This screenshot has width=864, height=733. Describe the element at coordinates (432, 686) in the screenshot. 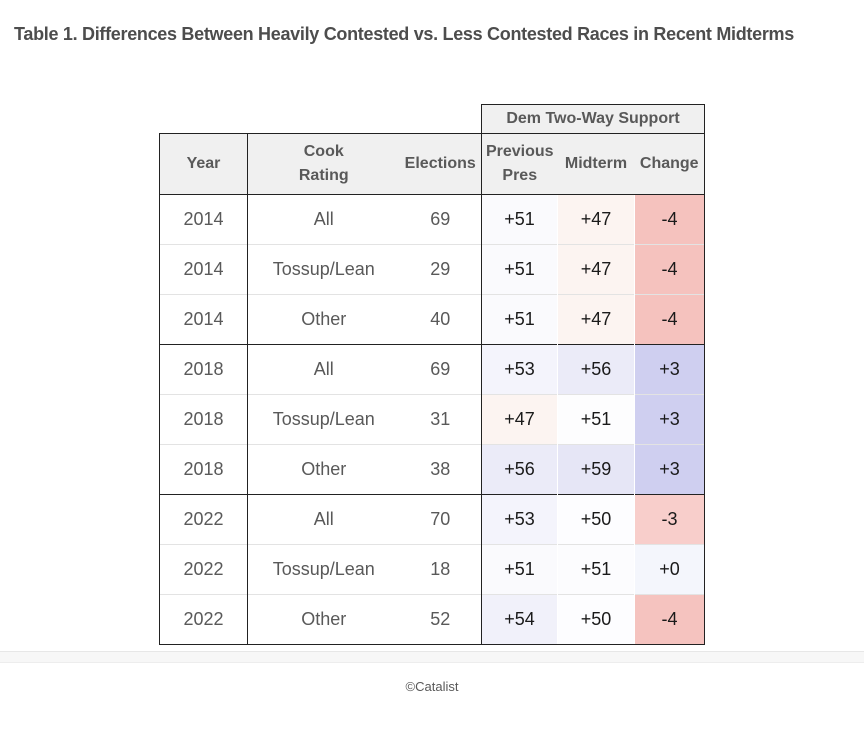

I see `credit-text: ©Catalist` at that location.